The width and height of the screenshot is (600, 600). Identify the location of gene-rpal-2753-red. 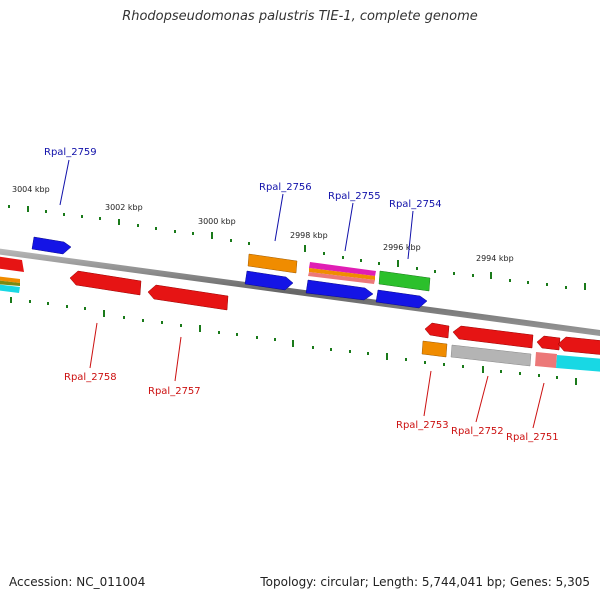
(437, 330).